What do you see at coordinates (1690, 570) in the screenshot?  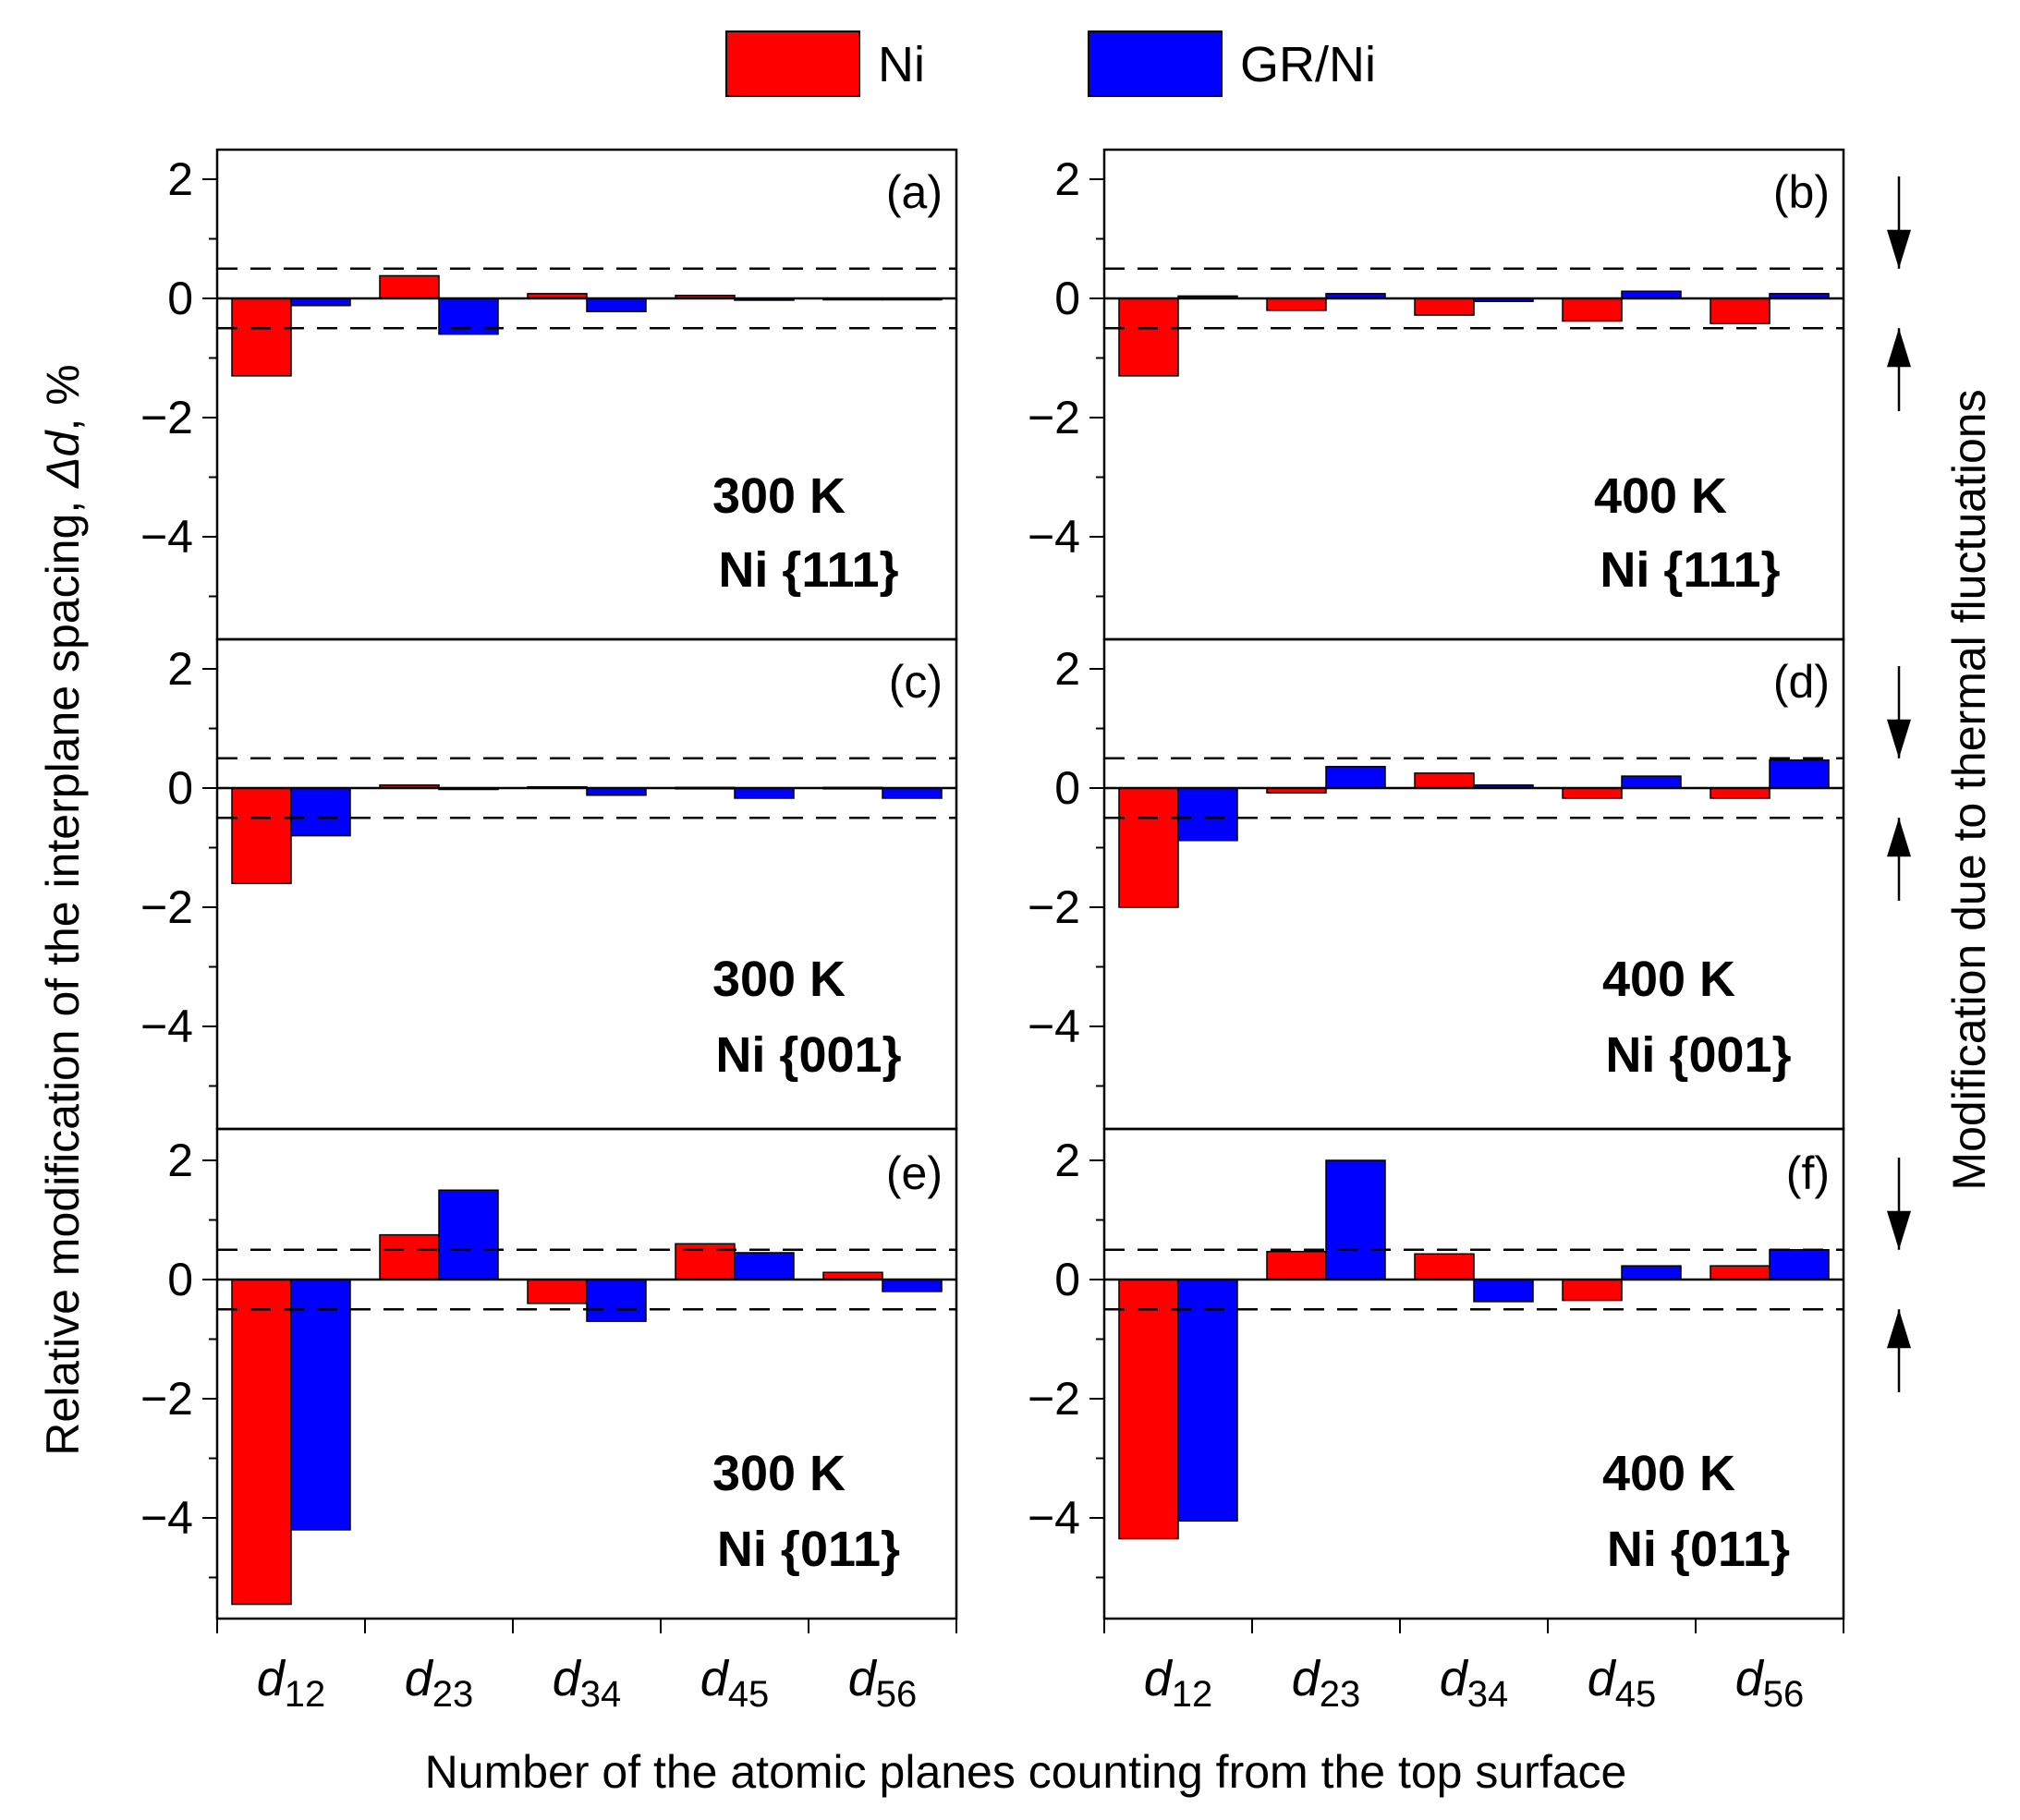 I see `panel-plane-label: Ni {111}` at bounding box center [1690, 570].